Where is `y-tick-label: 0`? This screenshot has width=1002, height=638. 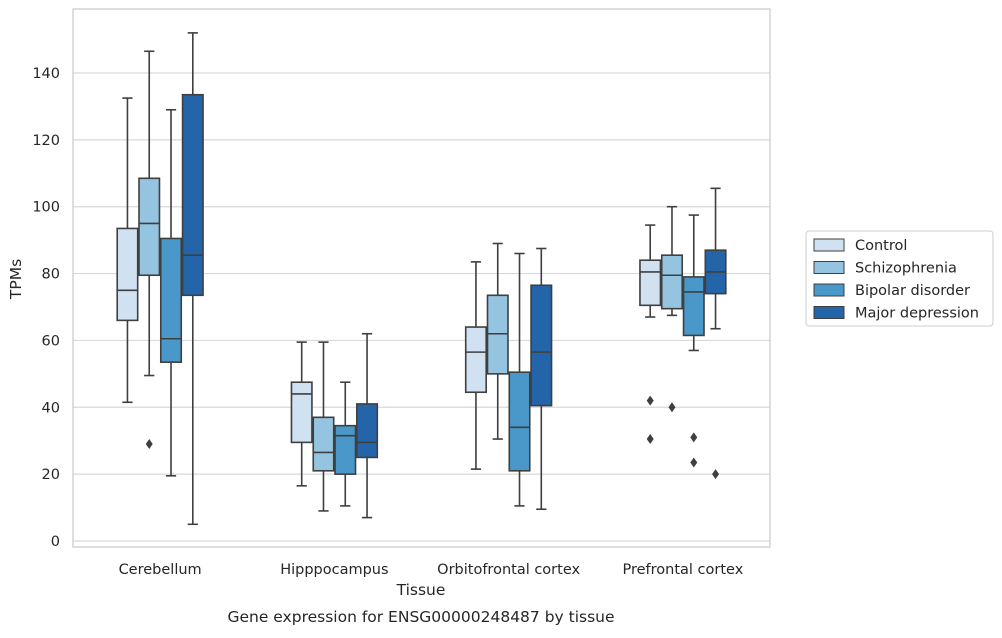
y-tick-label: 0 is located at coordinates (55, 542).